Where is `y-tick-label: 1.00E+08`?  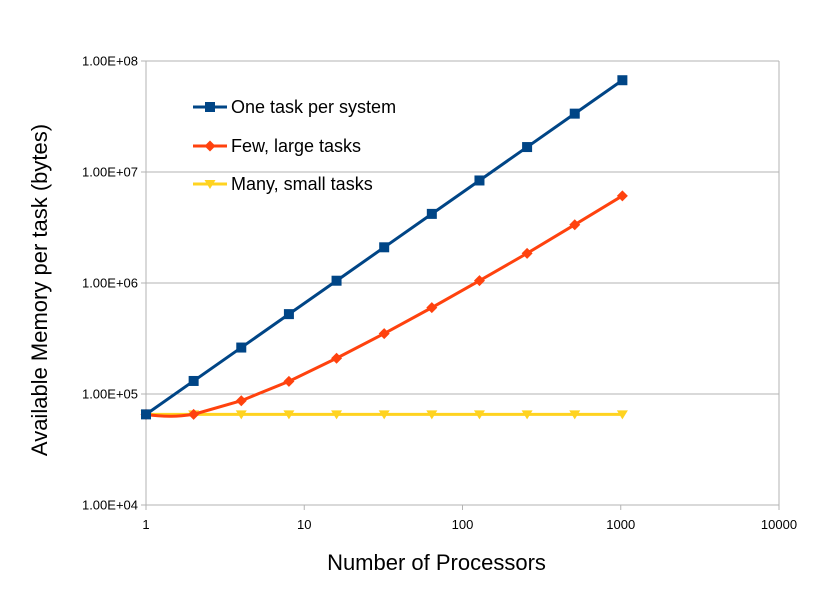 y-tick-label: 1.00E+08 is located at coordinates (110, 61).